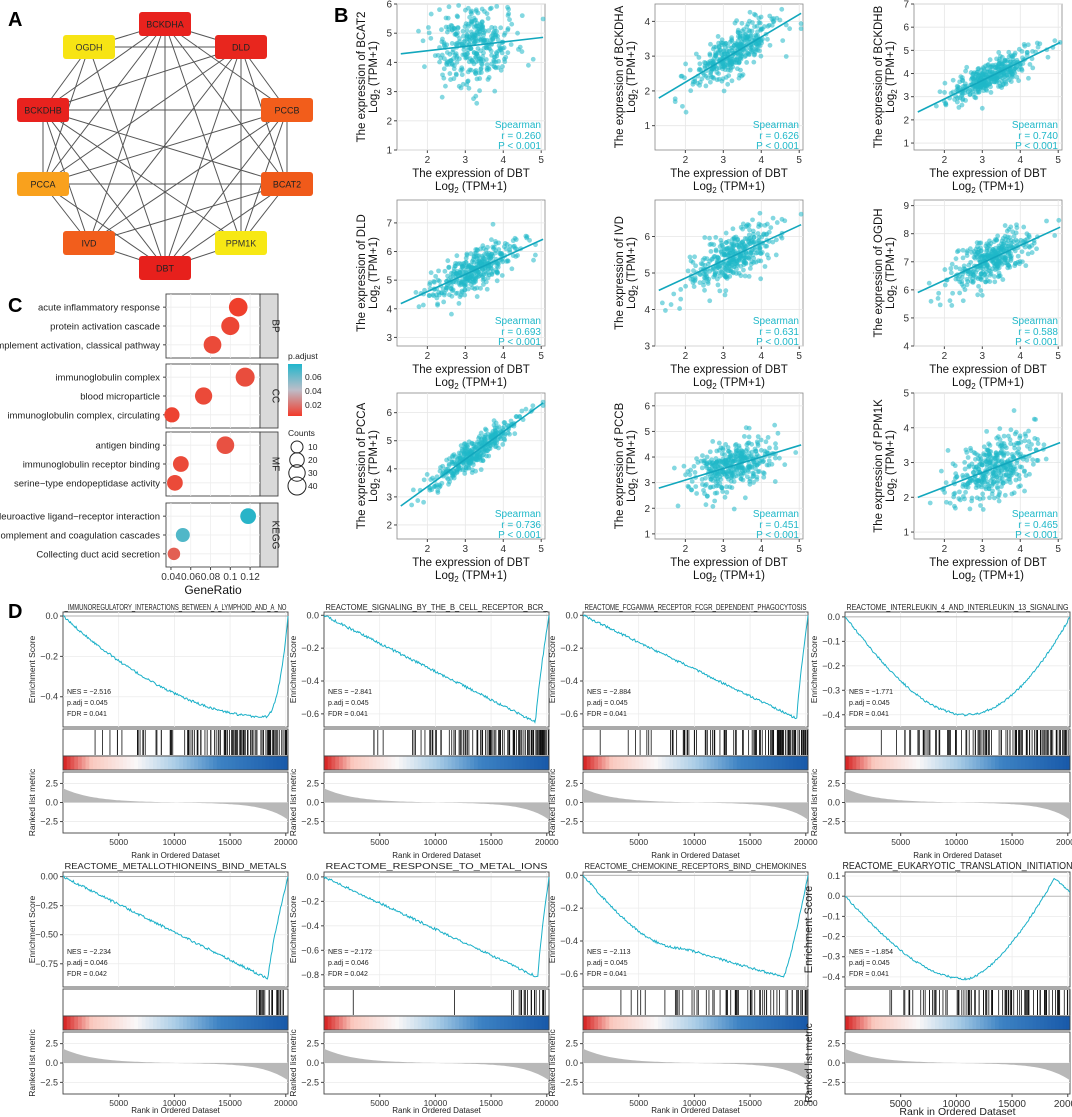  I want to click on stat-p: P < 0.001, so click(777, 146).